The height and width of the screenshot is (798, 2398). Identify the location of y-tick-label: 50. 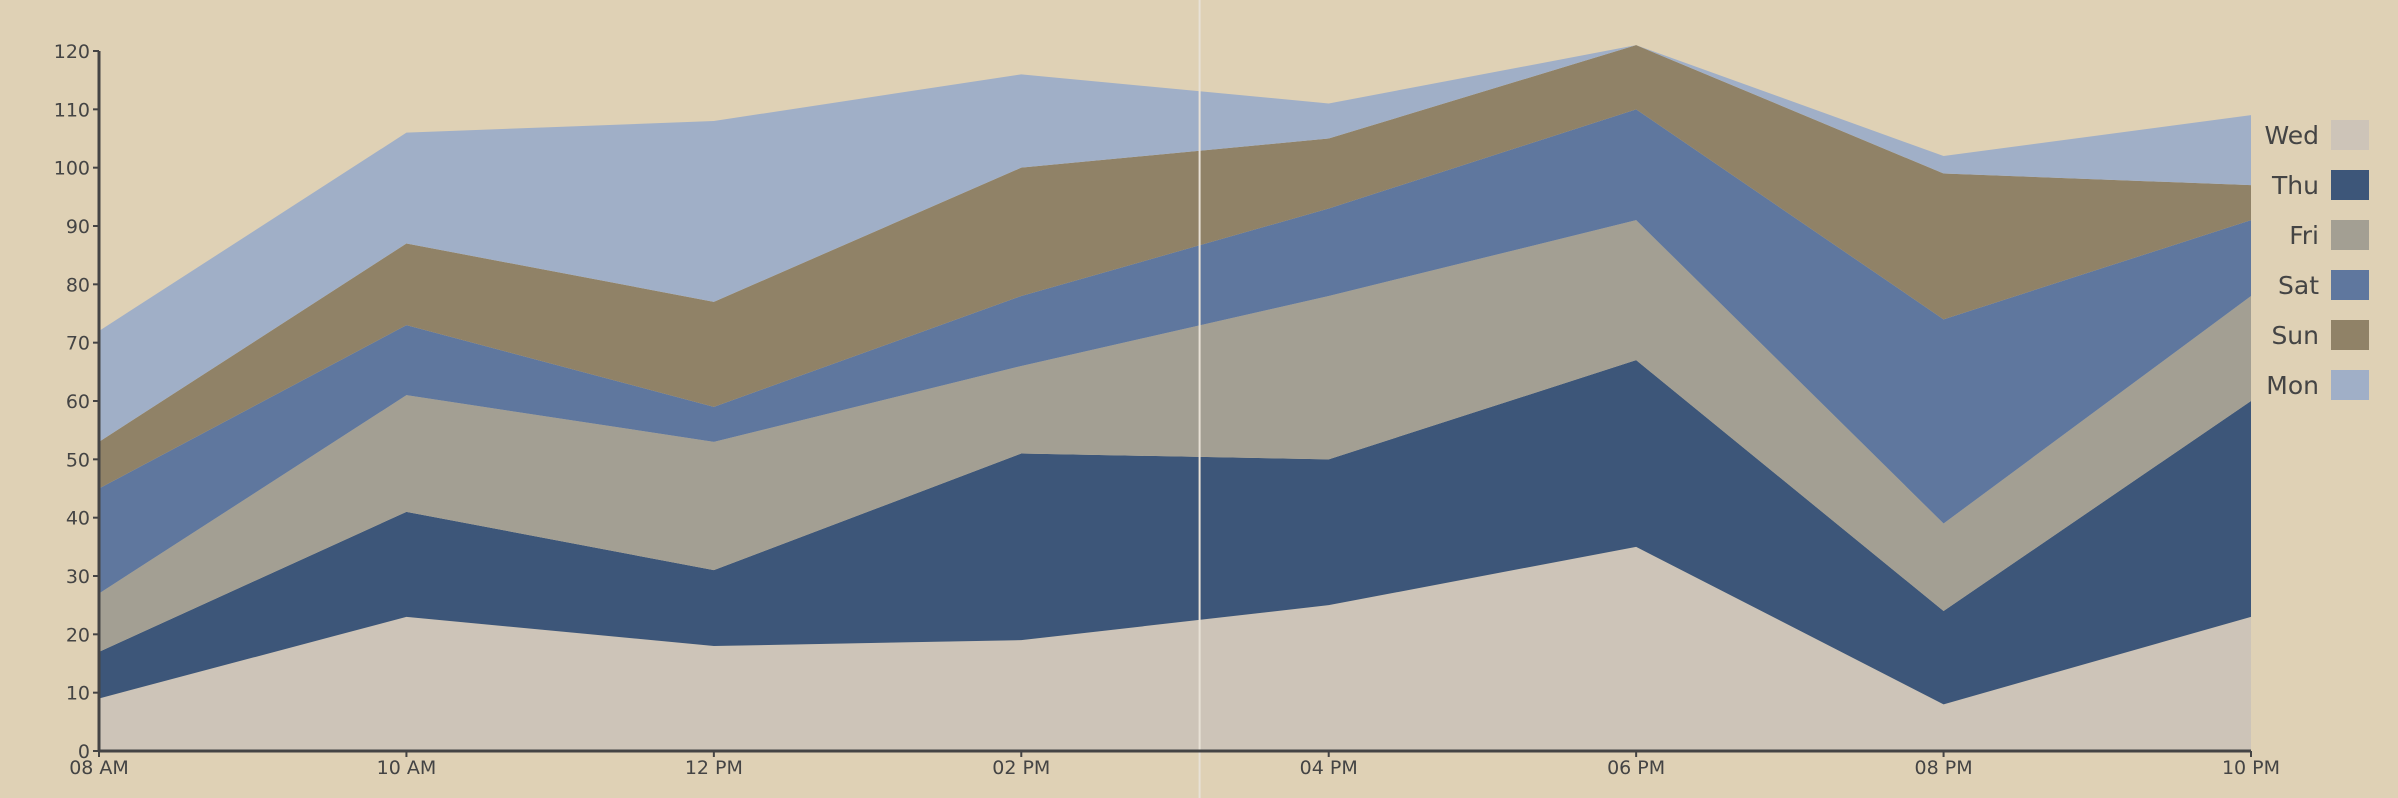
(78, 460).